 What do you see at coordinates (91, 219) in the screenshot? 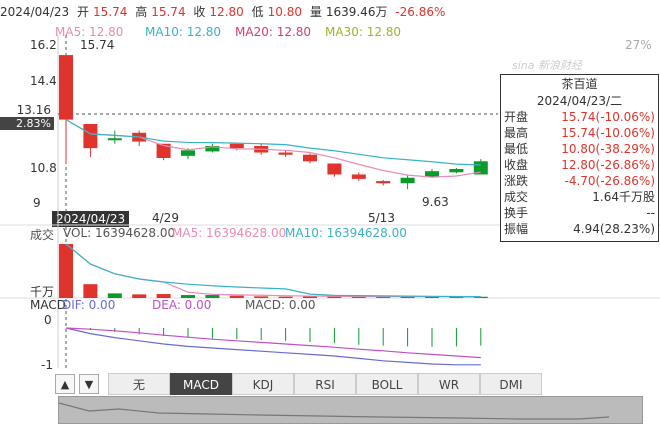
I see `cursor-date-box: 2024/04/23` at bounding box center [91, 219].